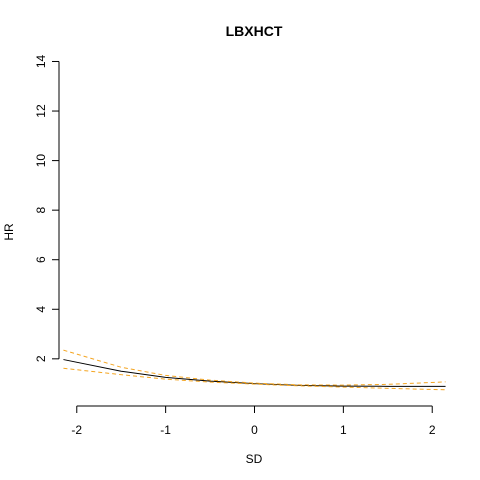 Image resolution: width=480 pixels, height=480 pixels. I want to click on x-tick-label: -1, so click(165, 430).